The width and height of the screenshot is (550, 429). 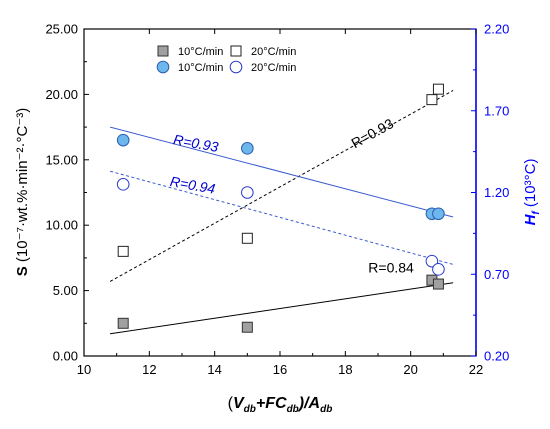 What do you see at coordinates (496, 356) in the screenshot?
I see `y-right-tick-label: 0.20` at bounding box center [496, 356].